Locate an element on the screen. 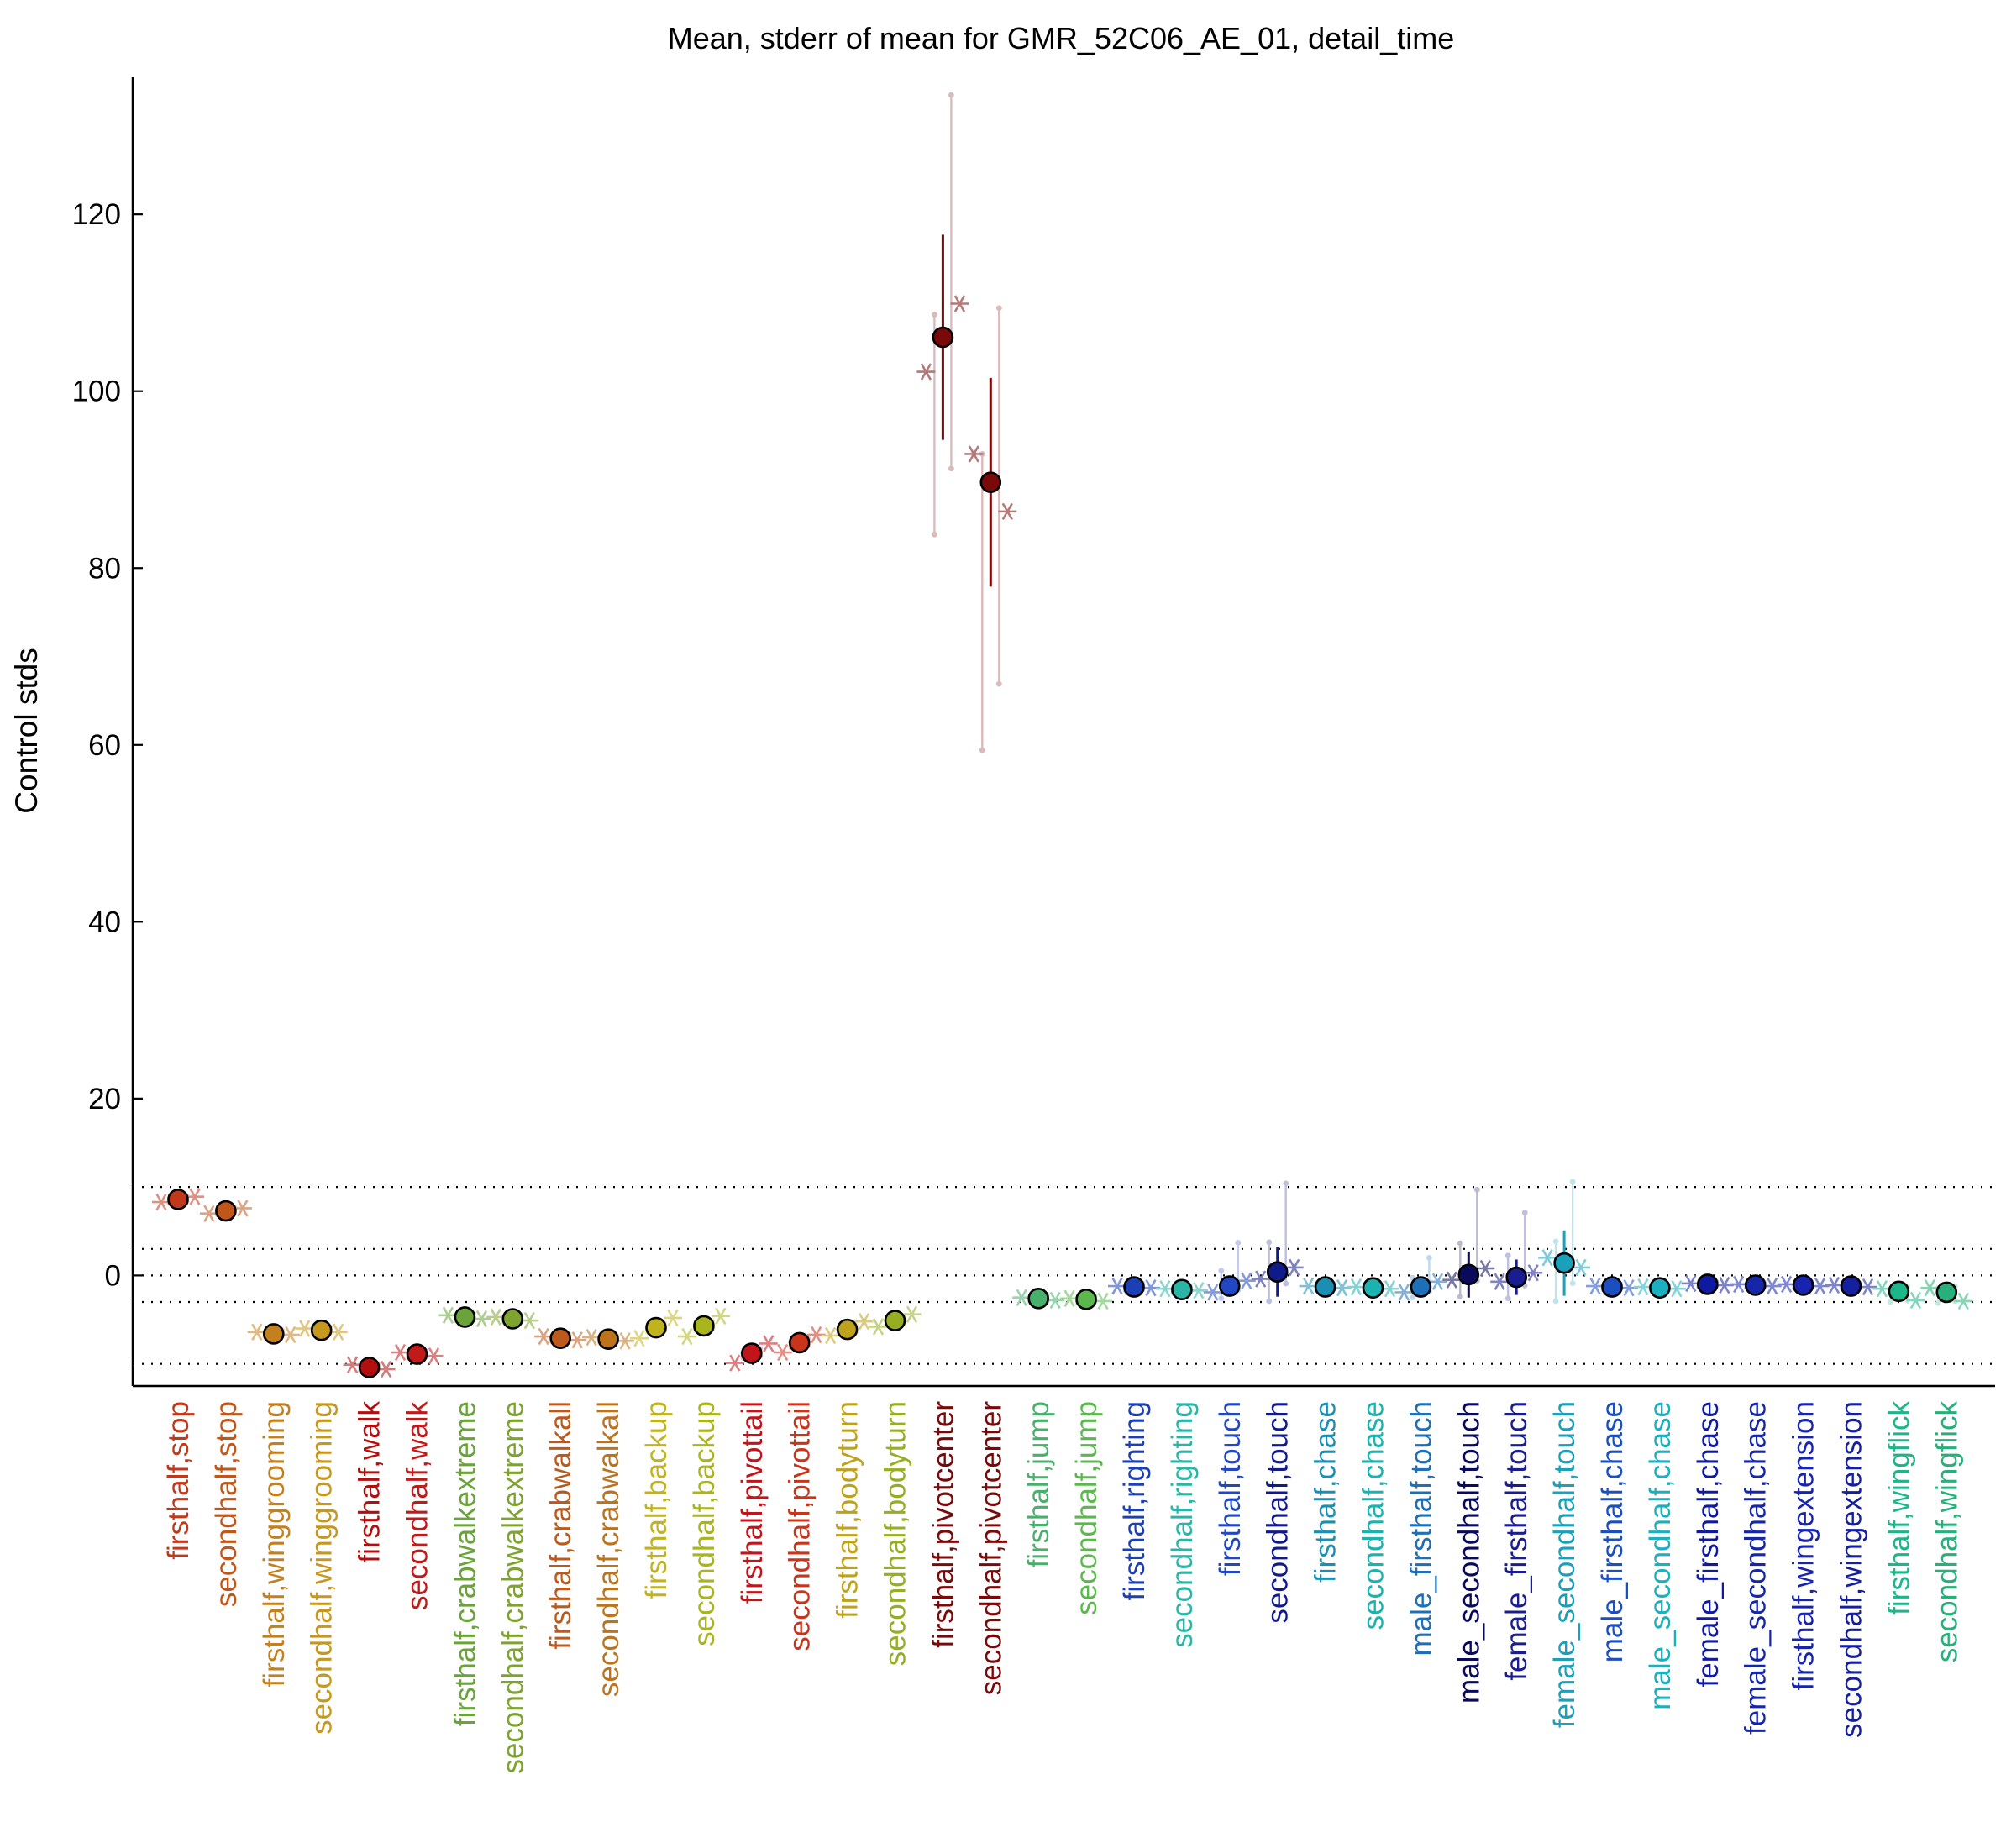  x-tick-label: secondhalf,righting is located at coordinates (1182, 1524).